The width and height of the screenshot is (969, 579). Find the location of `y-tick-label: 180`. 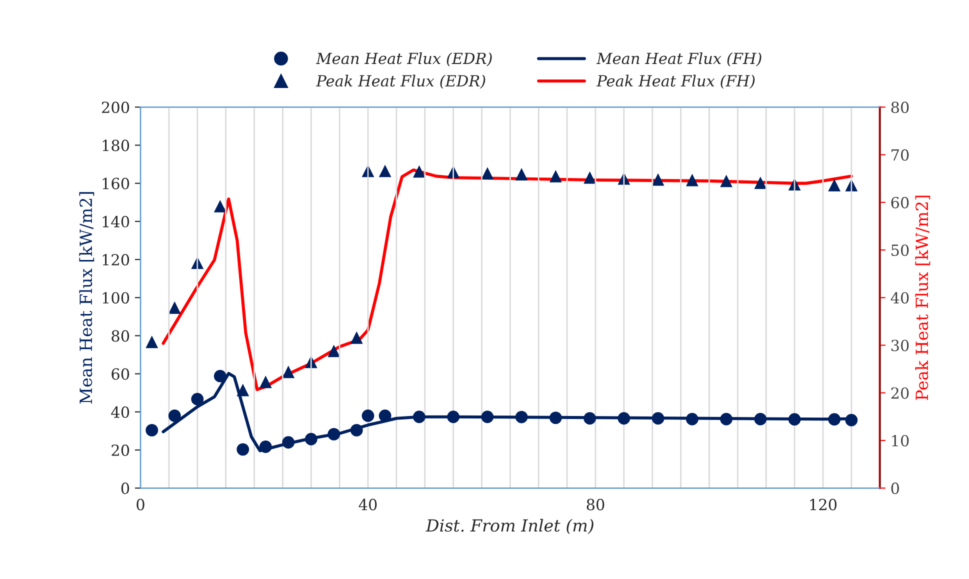

y-tick-label: 180 is located at coordinates (116, 146).